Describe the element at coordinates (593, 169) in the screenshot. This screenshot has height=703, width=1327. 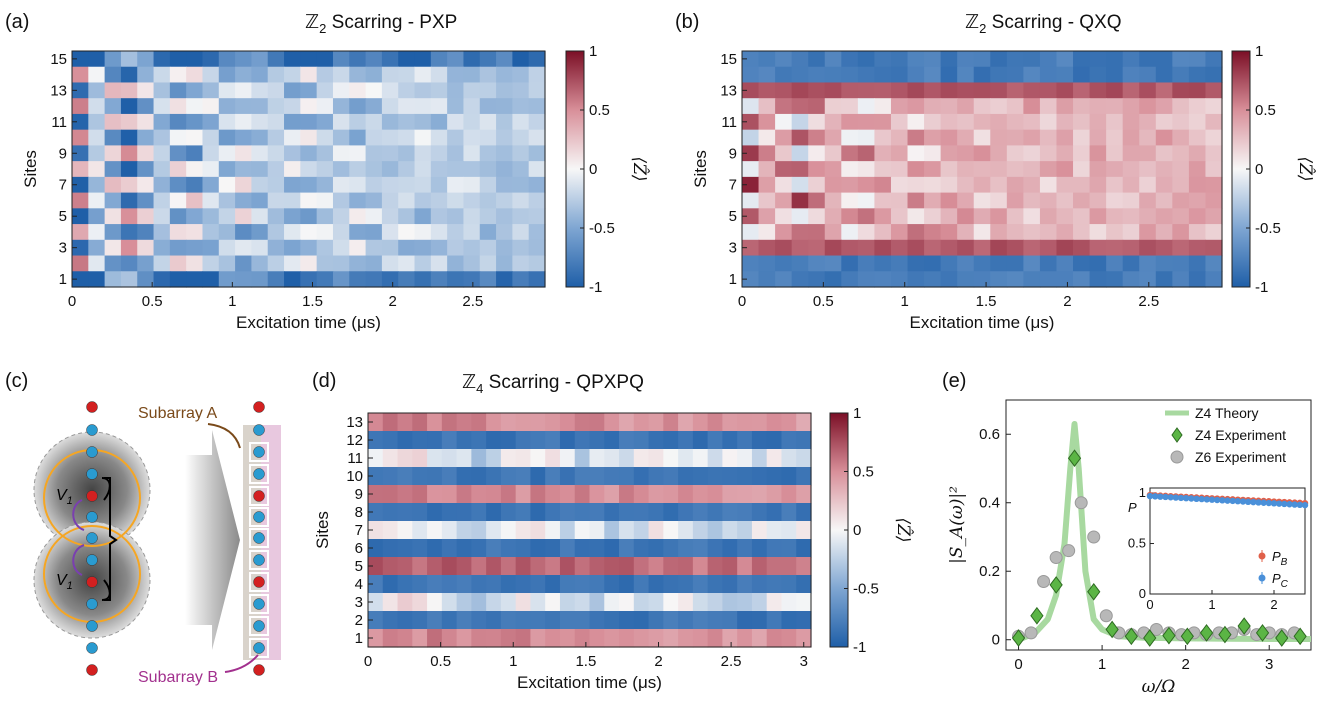
I see `colorbar-tick-label: 0` at that location.